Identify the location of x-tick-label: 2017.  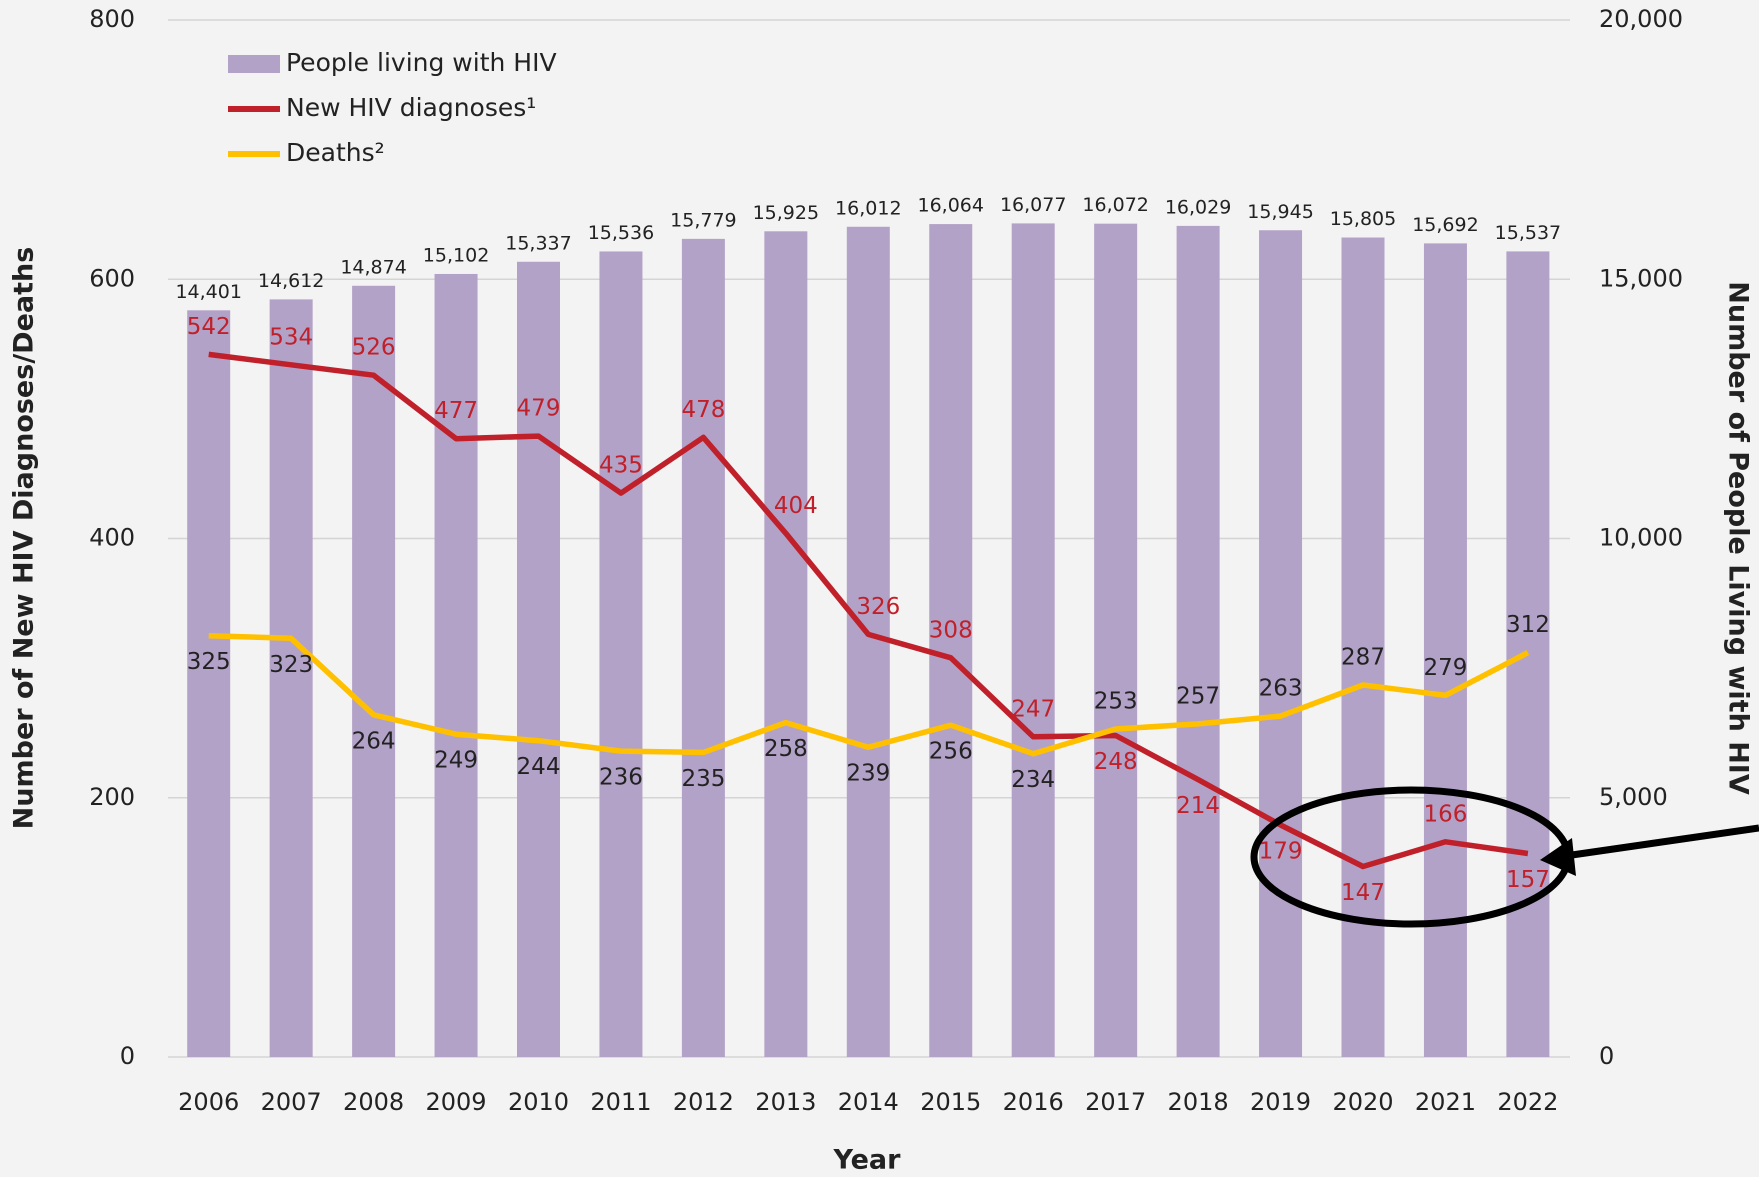
(1115, 1102).